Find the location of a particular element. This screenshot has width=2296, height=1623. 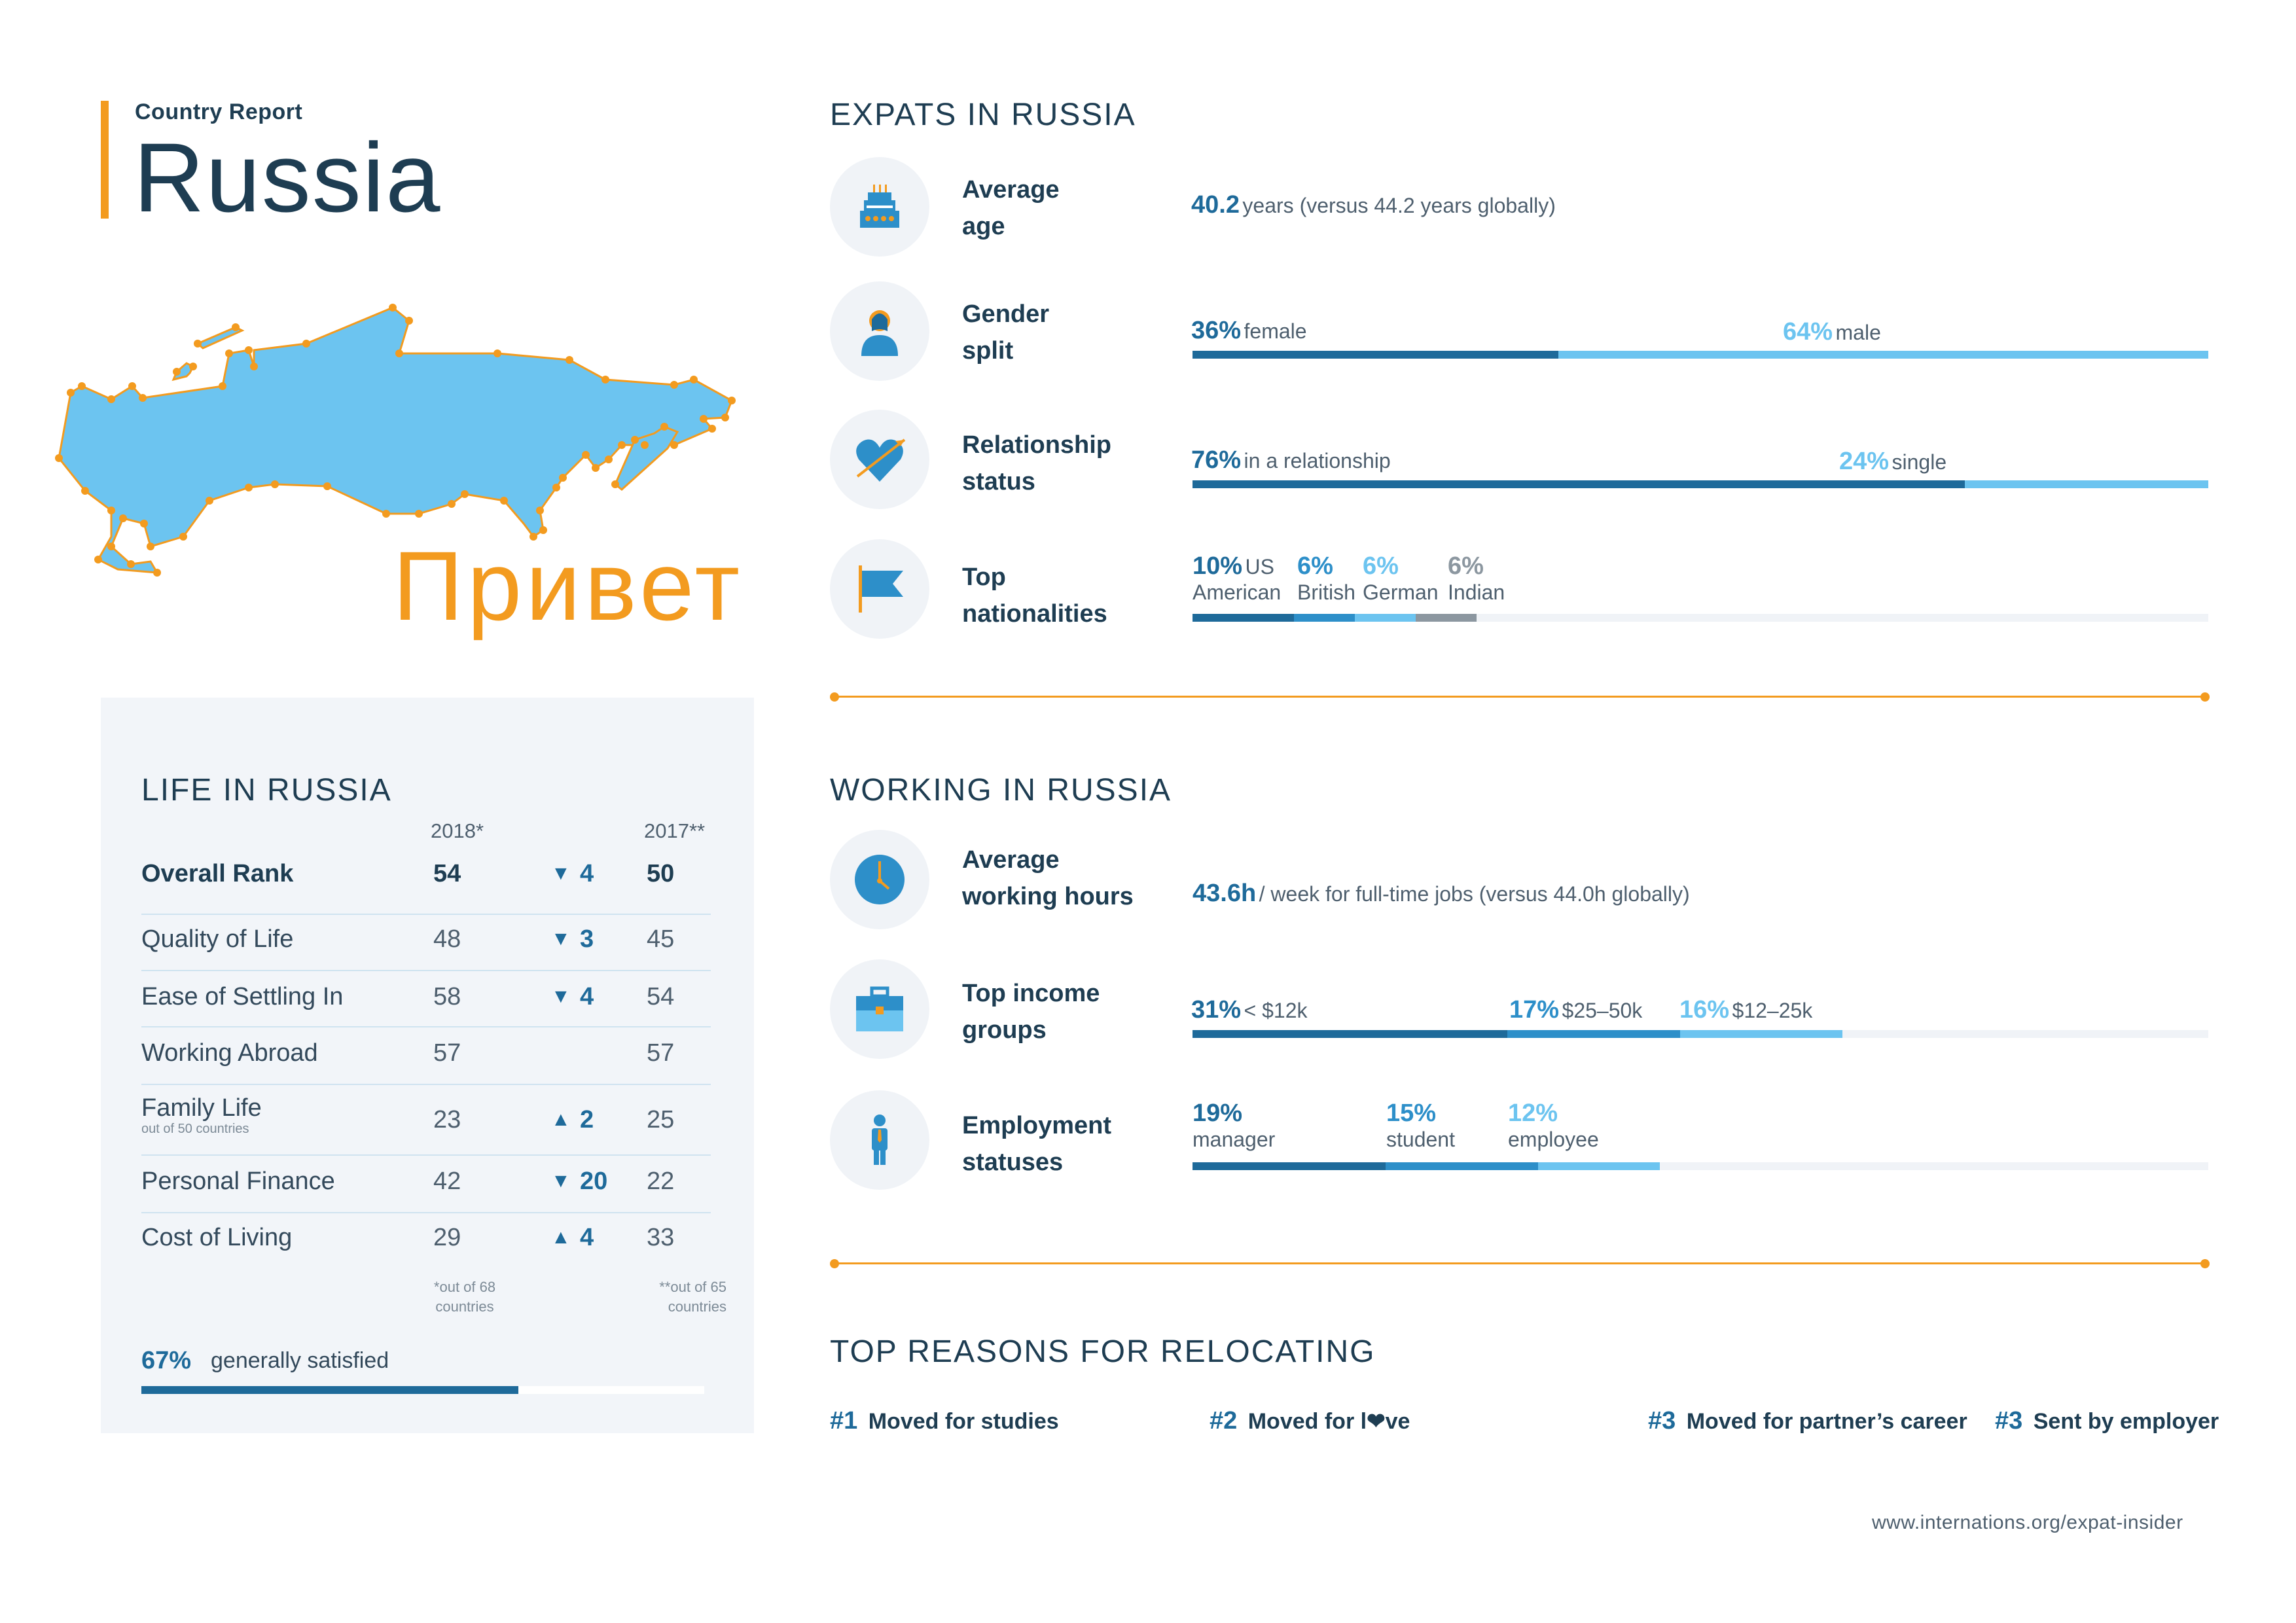

reason-1: #1 Moved for studies is located at coordinates (945, 1421).